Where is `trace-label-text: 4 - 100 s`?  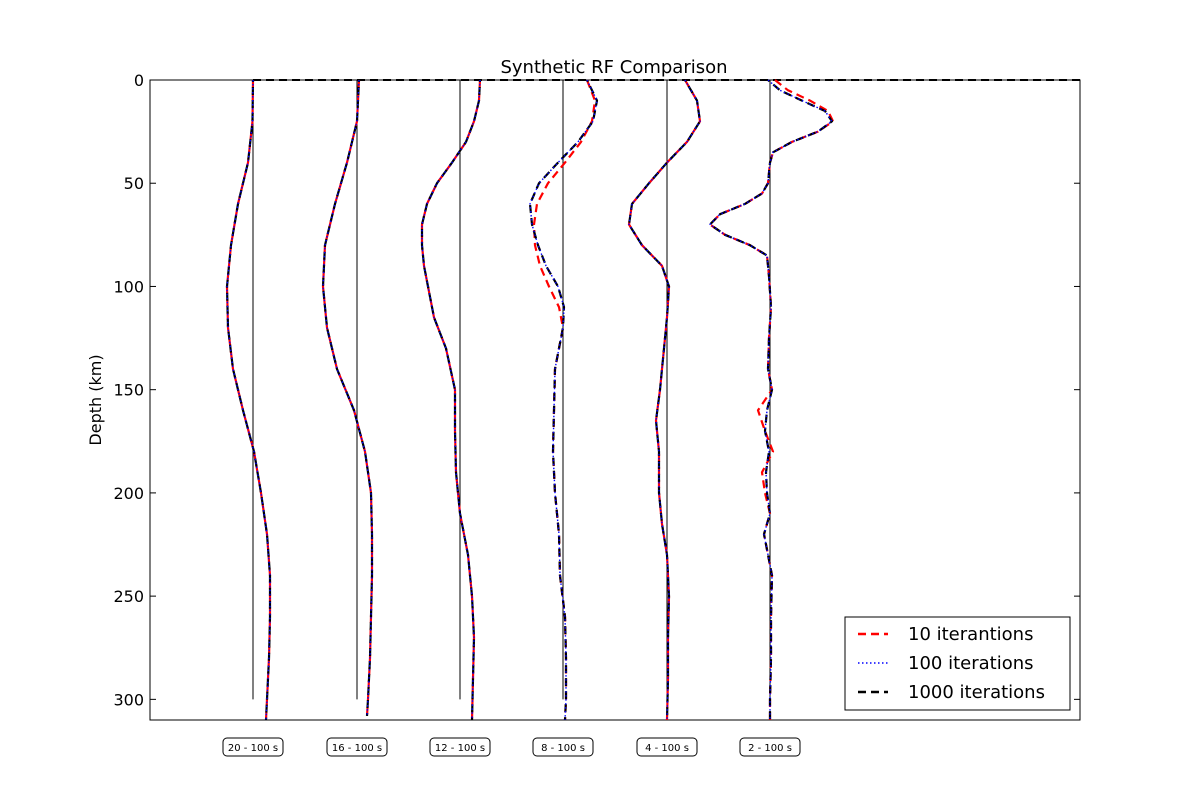 trace-label-text: 4 - 100 s is located at coordinates (667, 748).